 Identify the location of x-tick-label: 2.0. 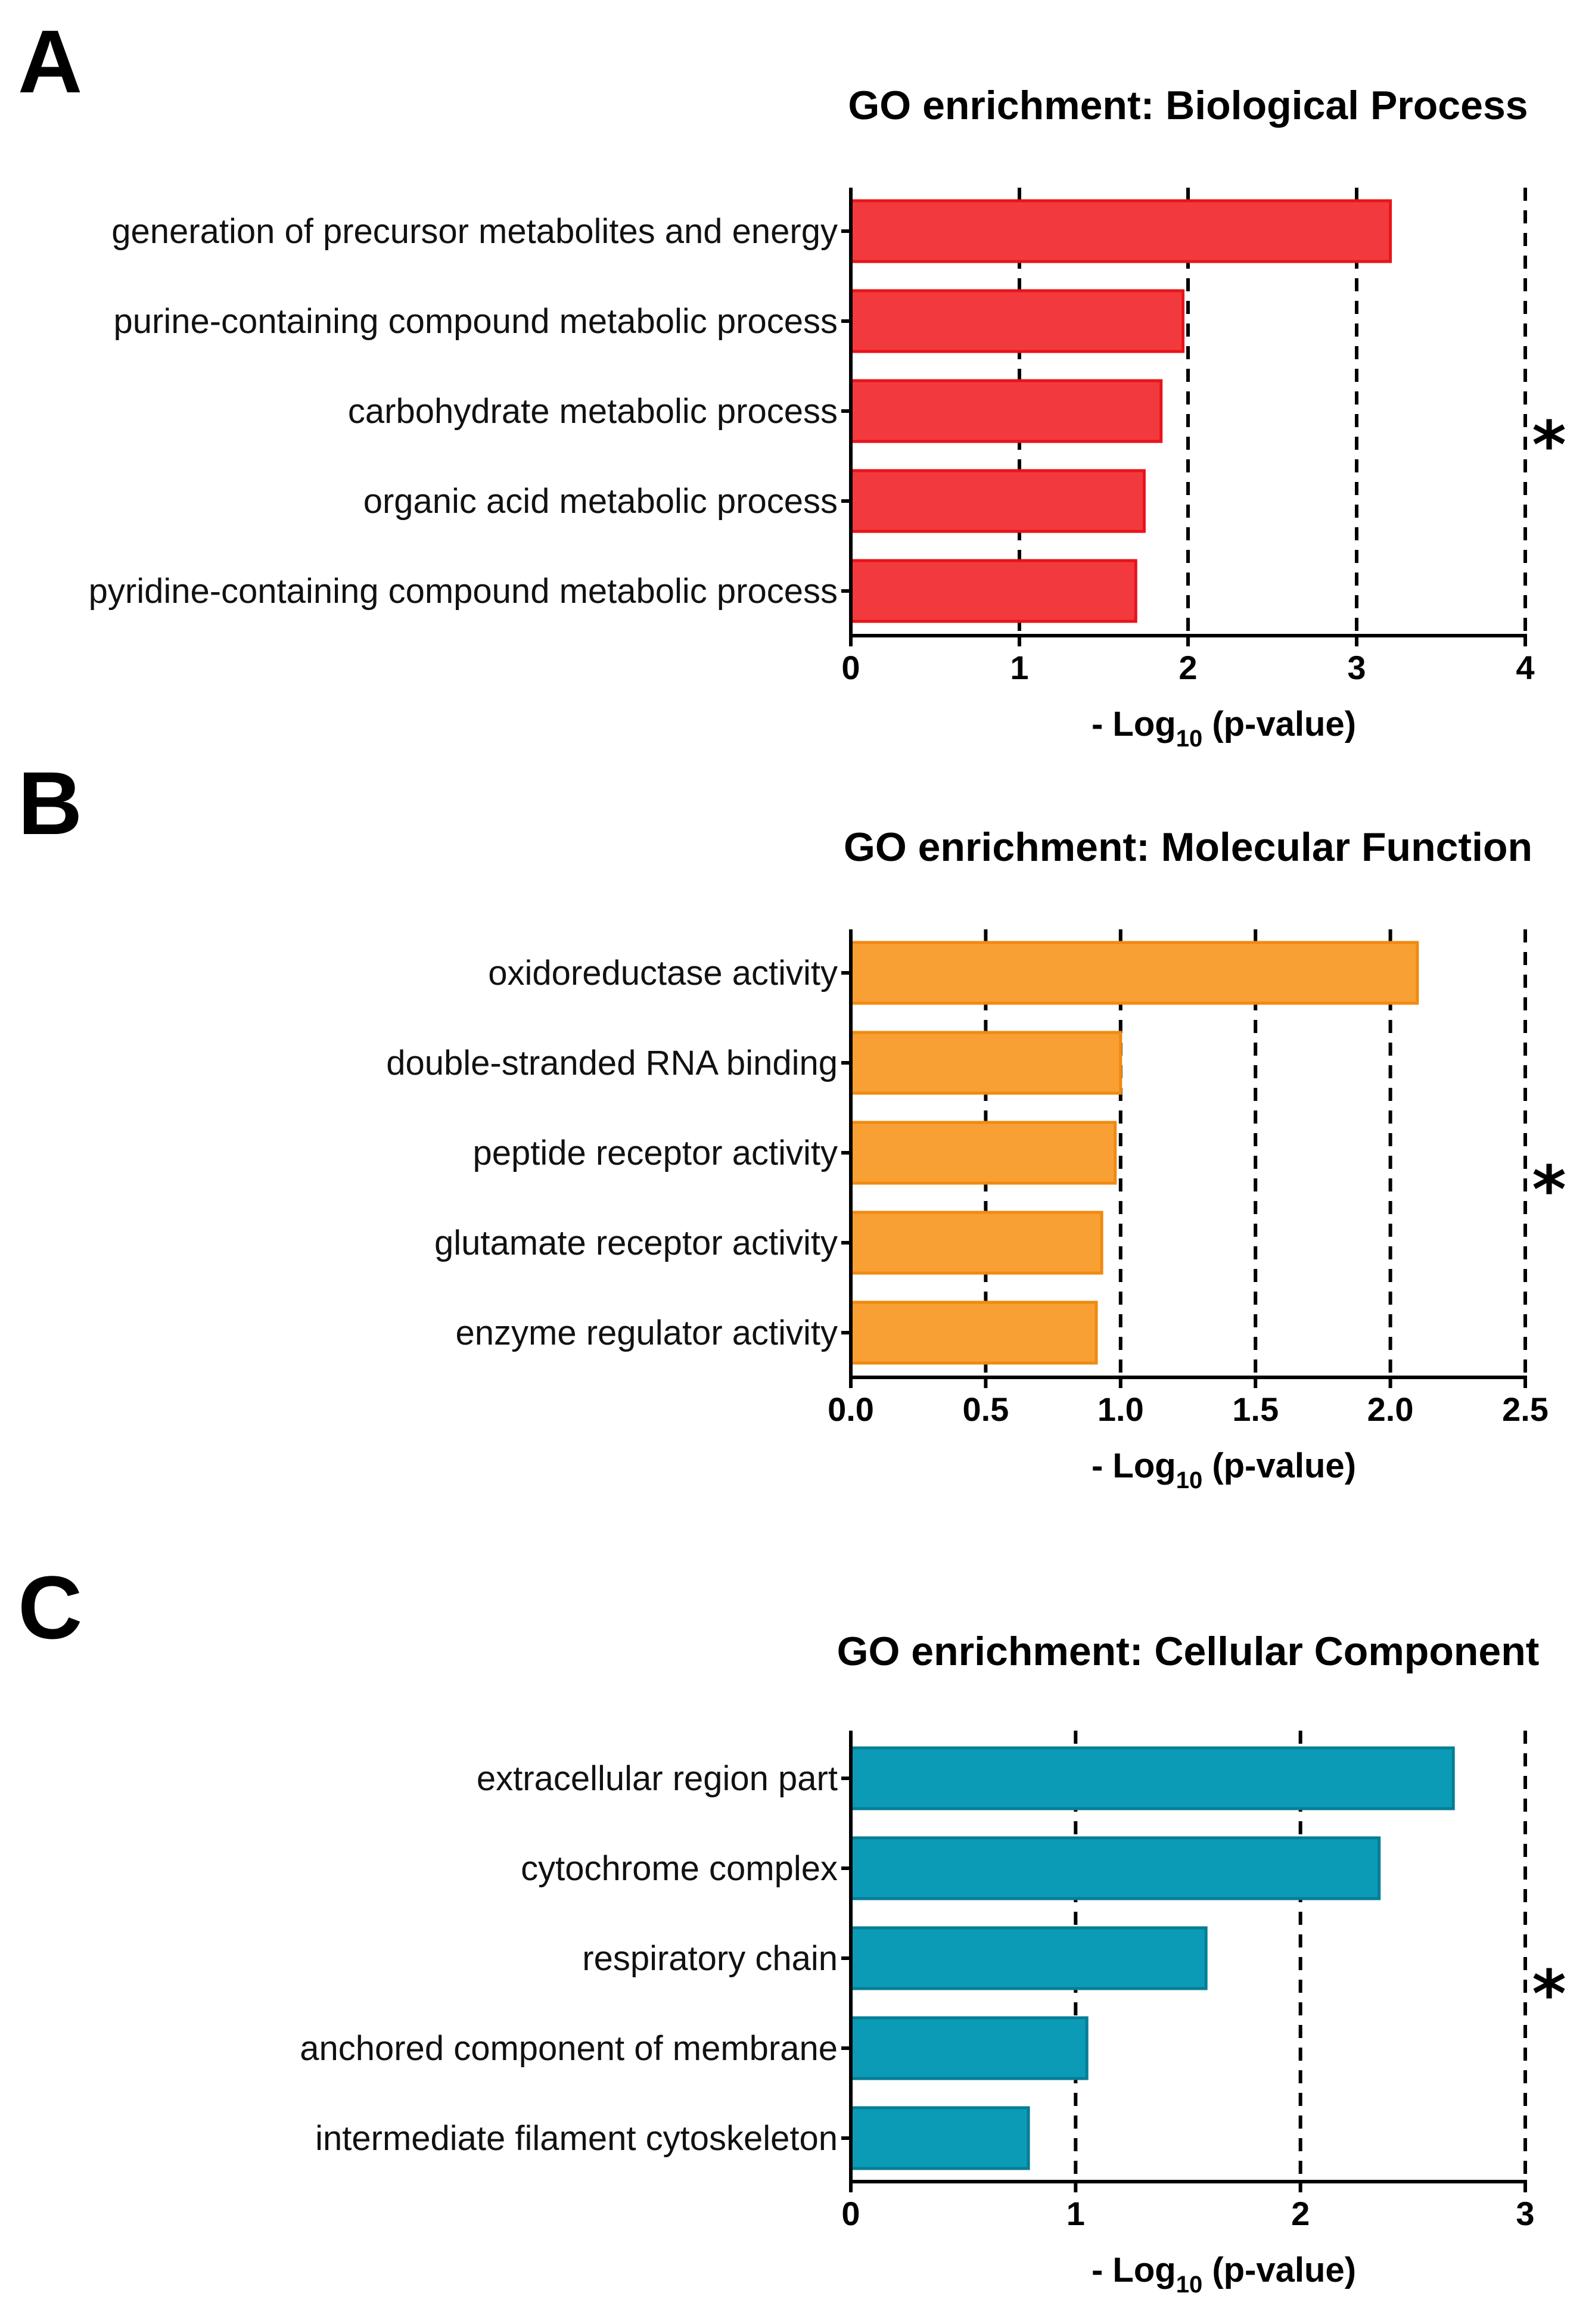
(1390, 1409).